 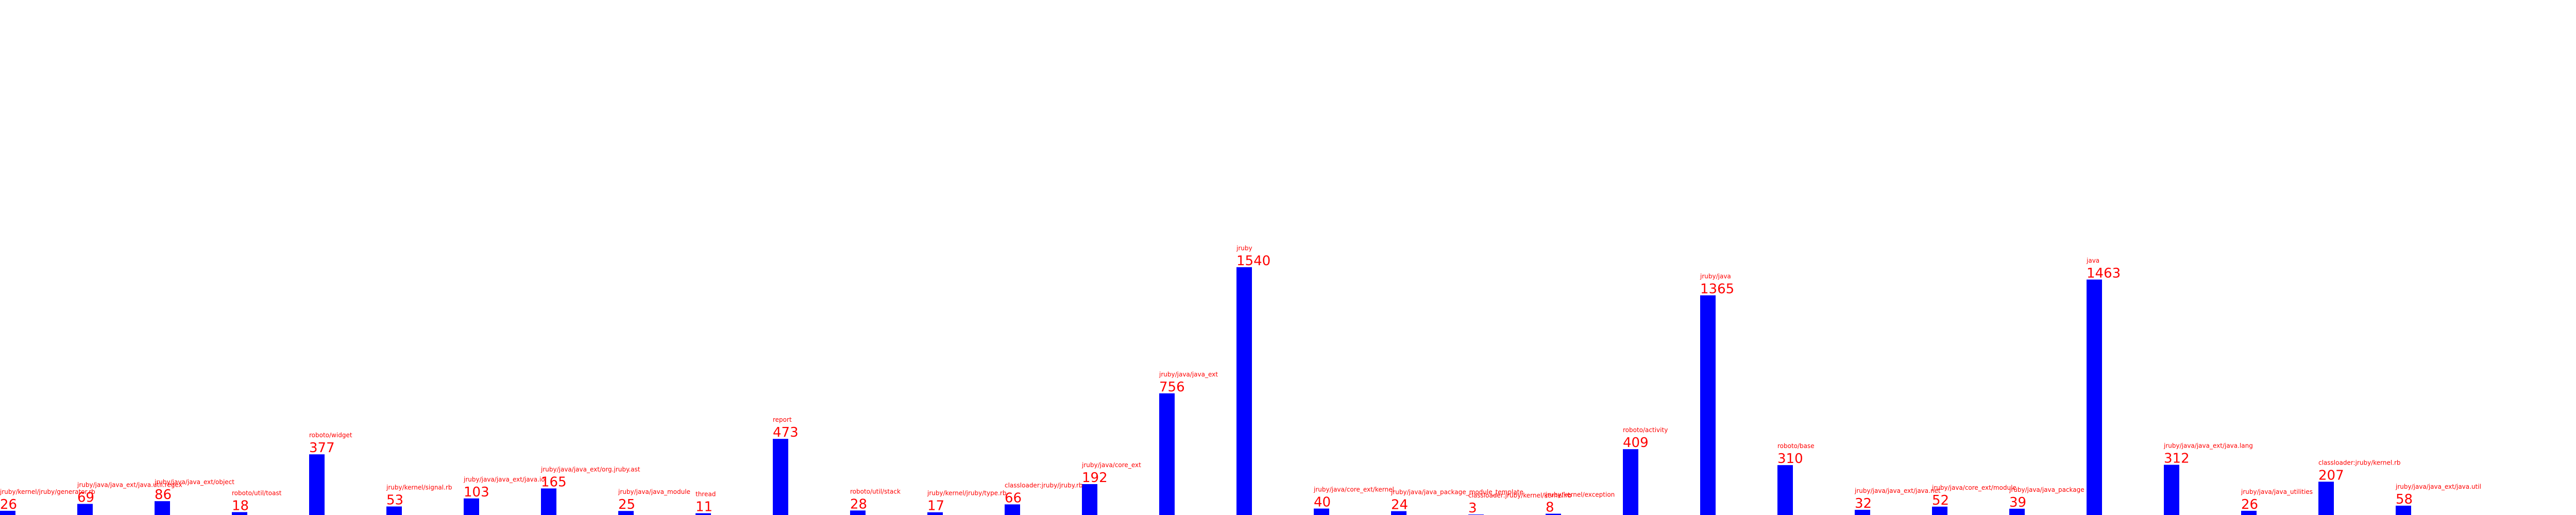 I want to click on category-label: roboto/util/toast, so click(x=257, y=492).